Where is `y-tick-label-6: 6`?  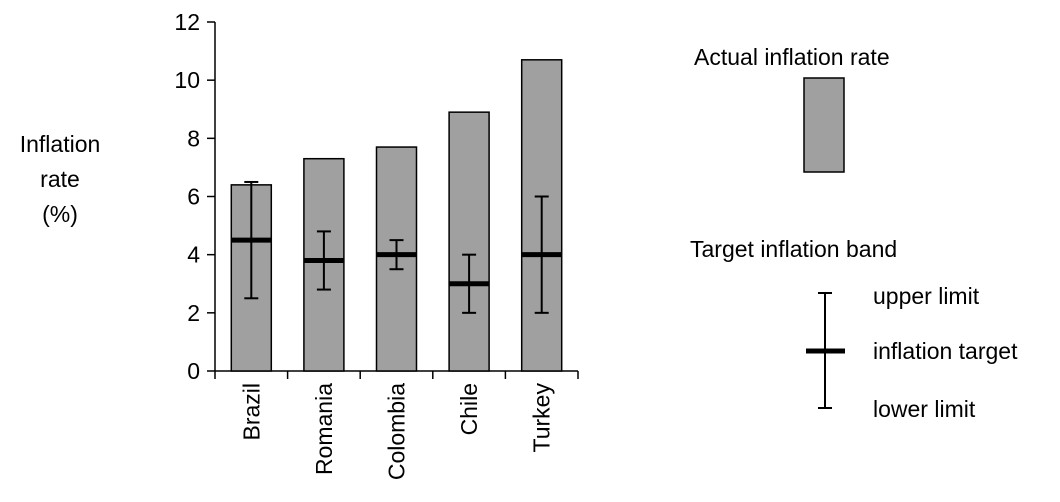
y-tick-label-6: 6 is located at coordinates (193, 197).